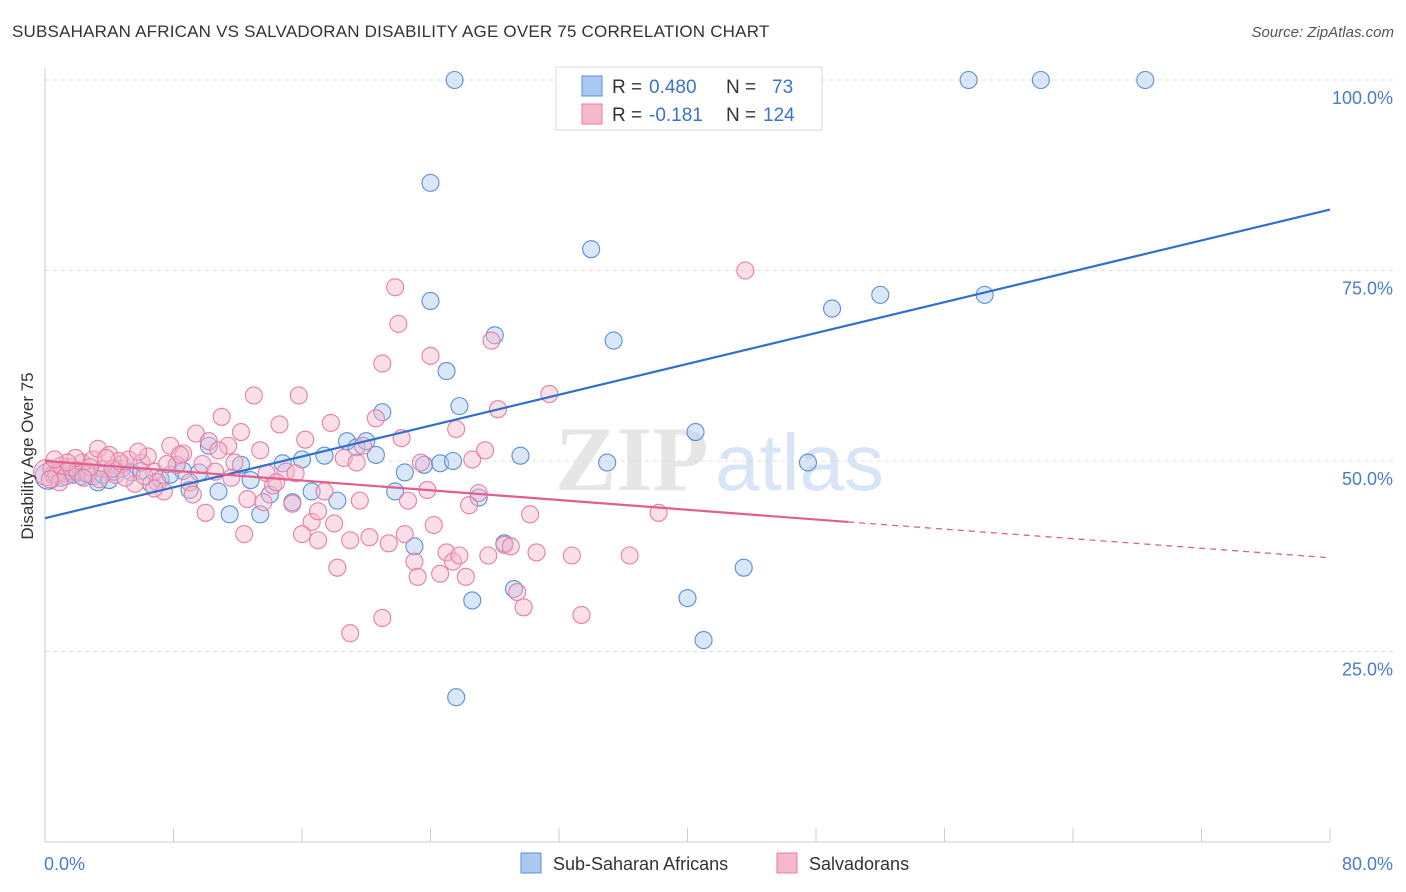 This screenshot has width=1406, height=892. Describe the element at coordinates (782, 87) in the screenshot. I see `legend-n-value-blue: 73` at that location.